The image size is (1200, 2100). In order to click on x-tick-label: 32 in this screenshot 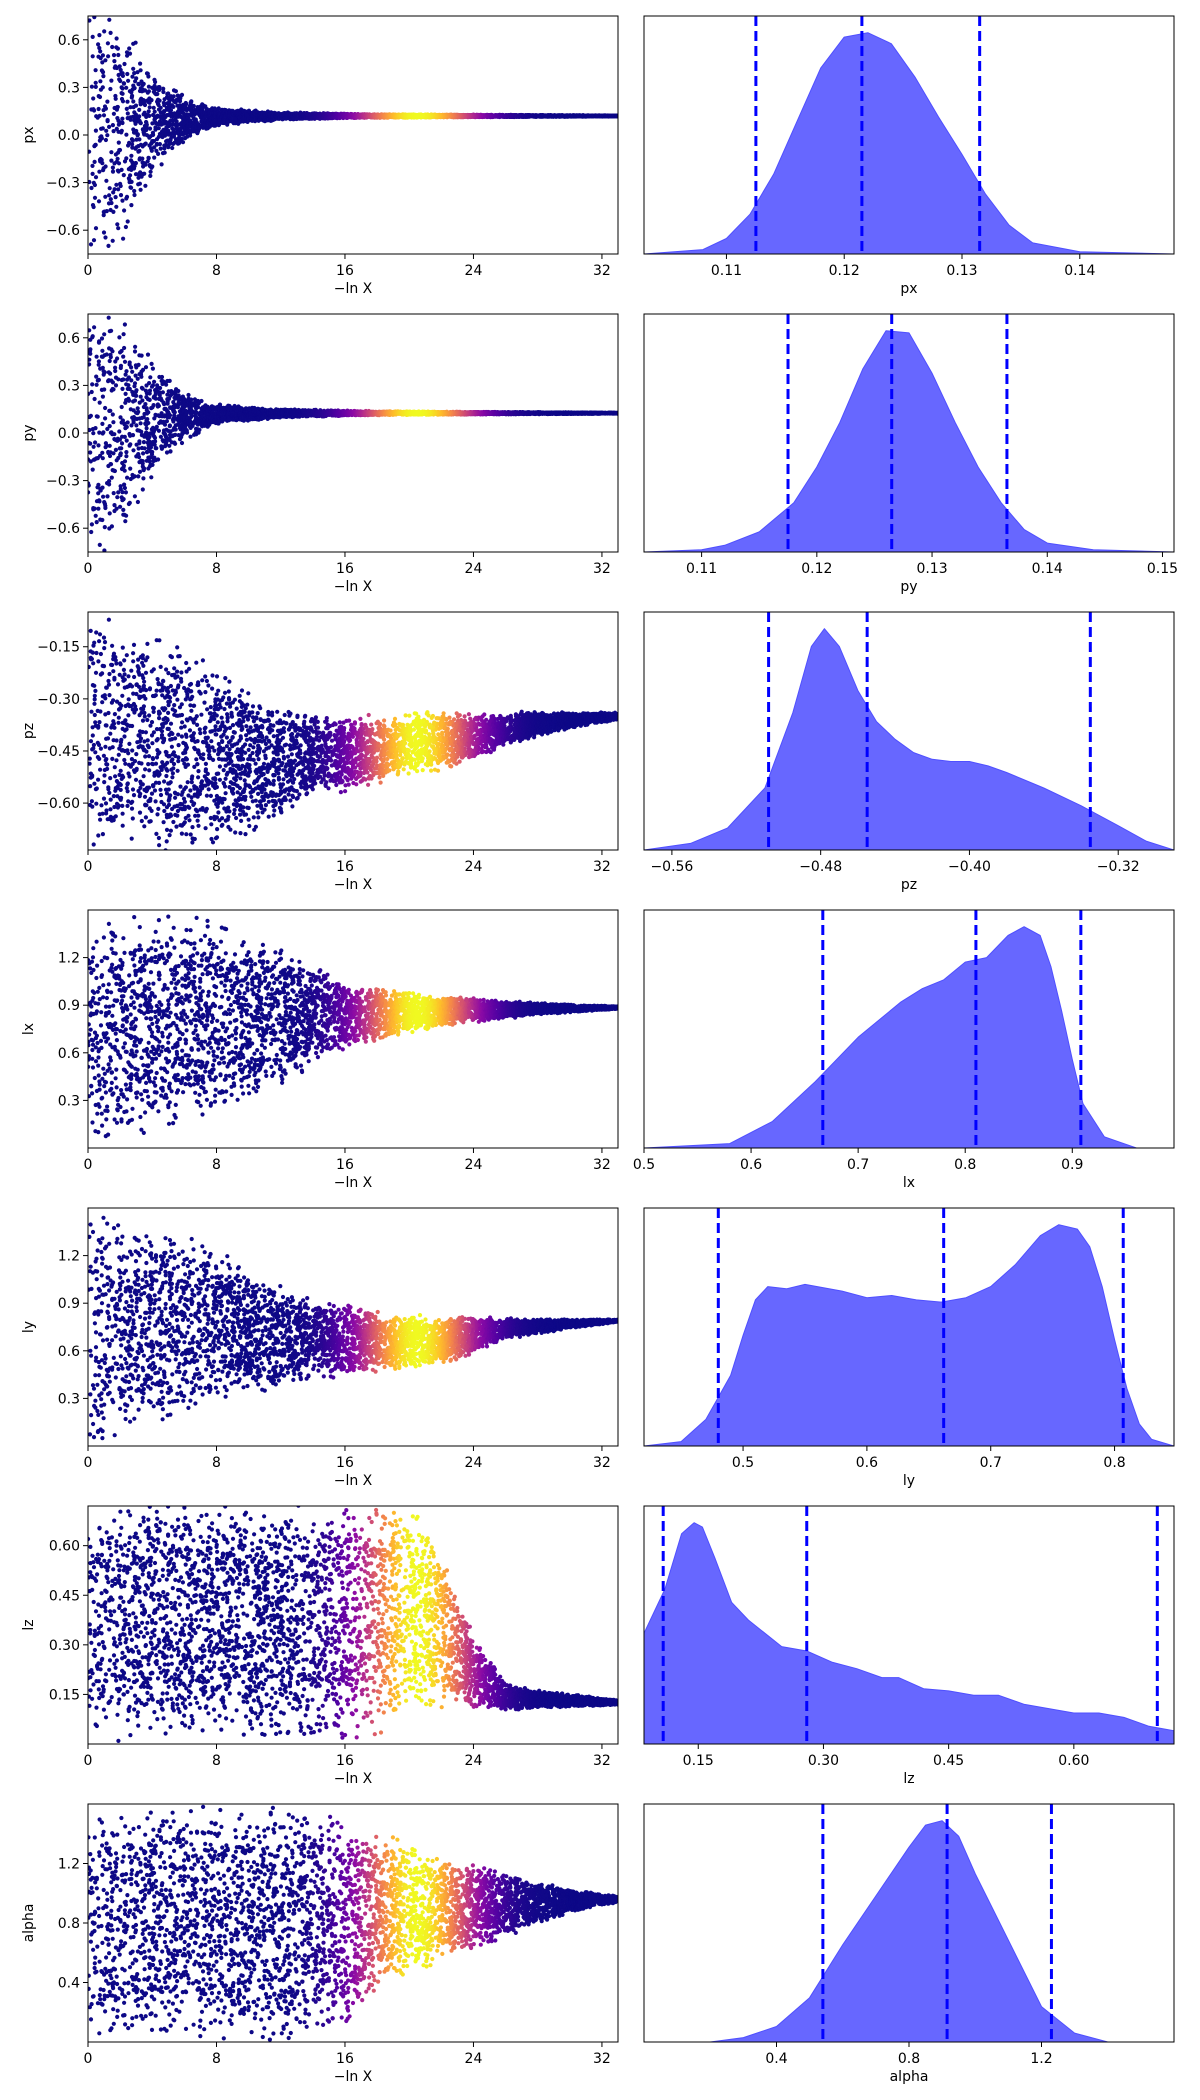, I will do `click(602, 271)`.